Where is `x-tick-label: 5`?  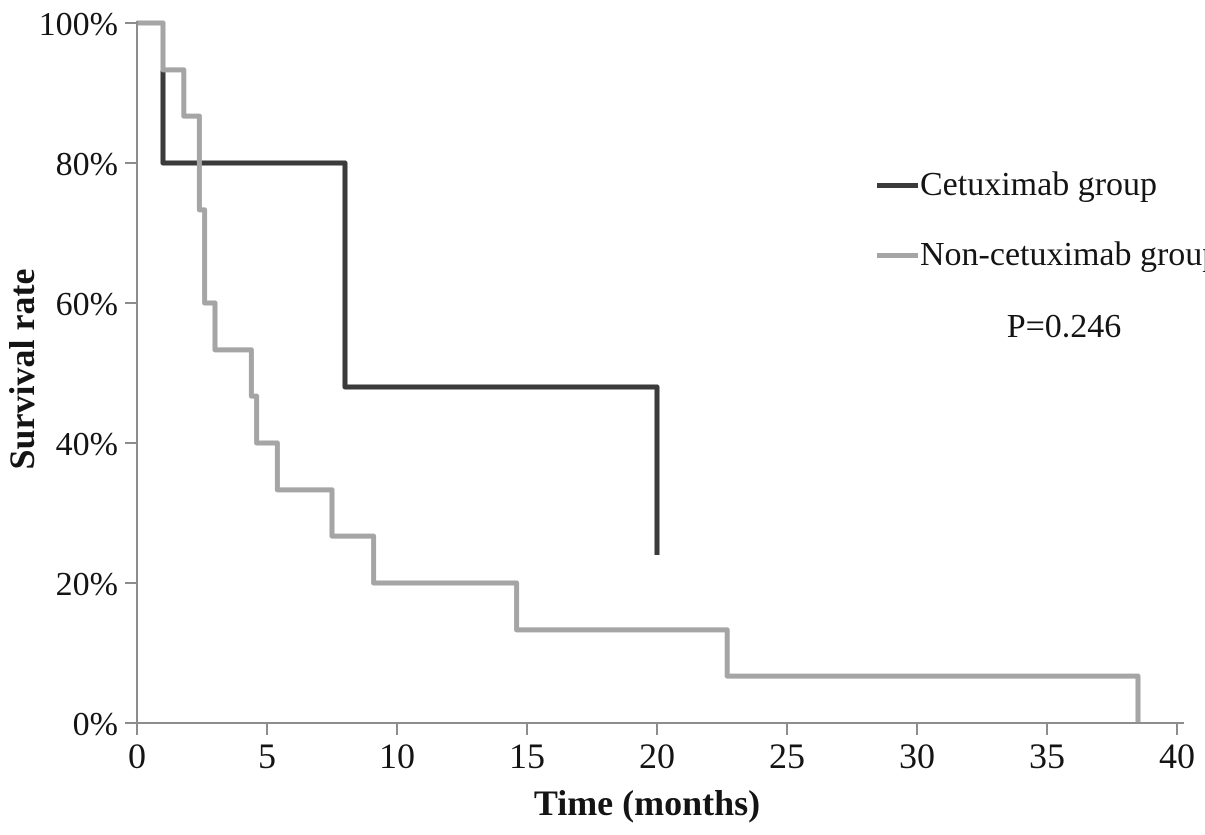 x-tick-label: 5 is located at coordinates (267, 756).